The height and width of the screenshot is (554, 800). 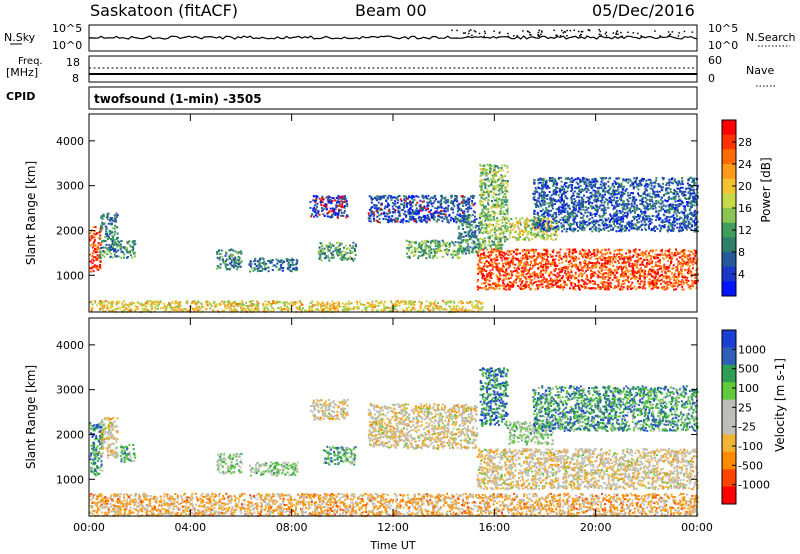 I want to click on nave-tick-top: 60, so click(x=715, y=60).